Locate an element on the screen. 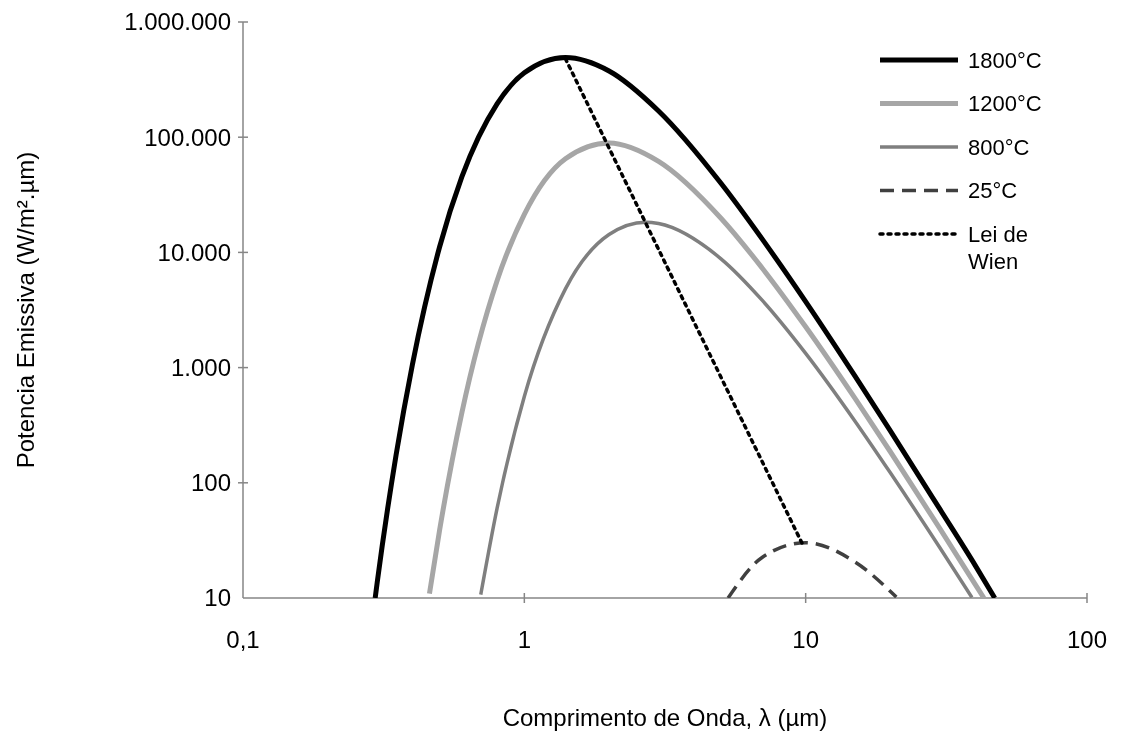  legend-label: Lei de Wien is located at coordinates (998, 248).